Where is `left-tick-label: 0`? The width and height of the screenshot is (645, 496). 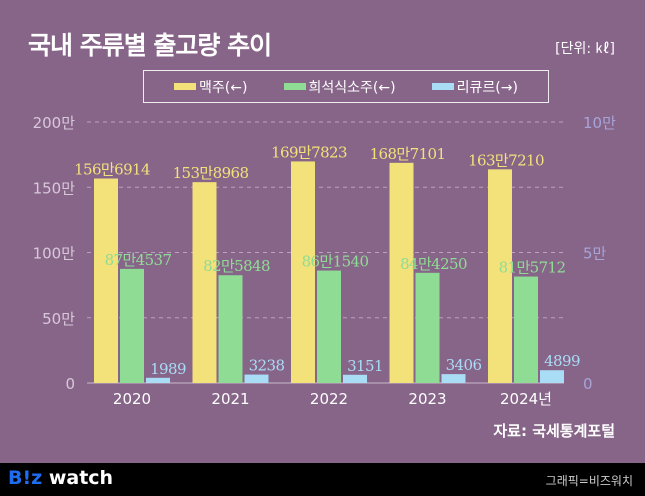
left-tick-label: 0 is located at coordinates (70, 384).